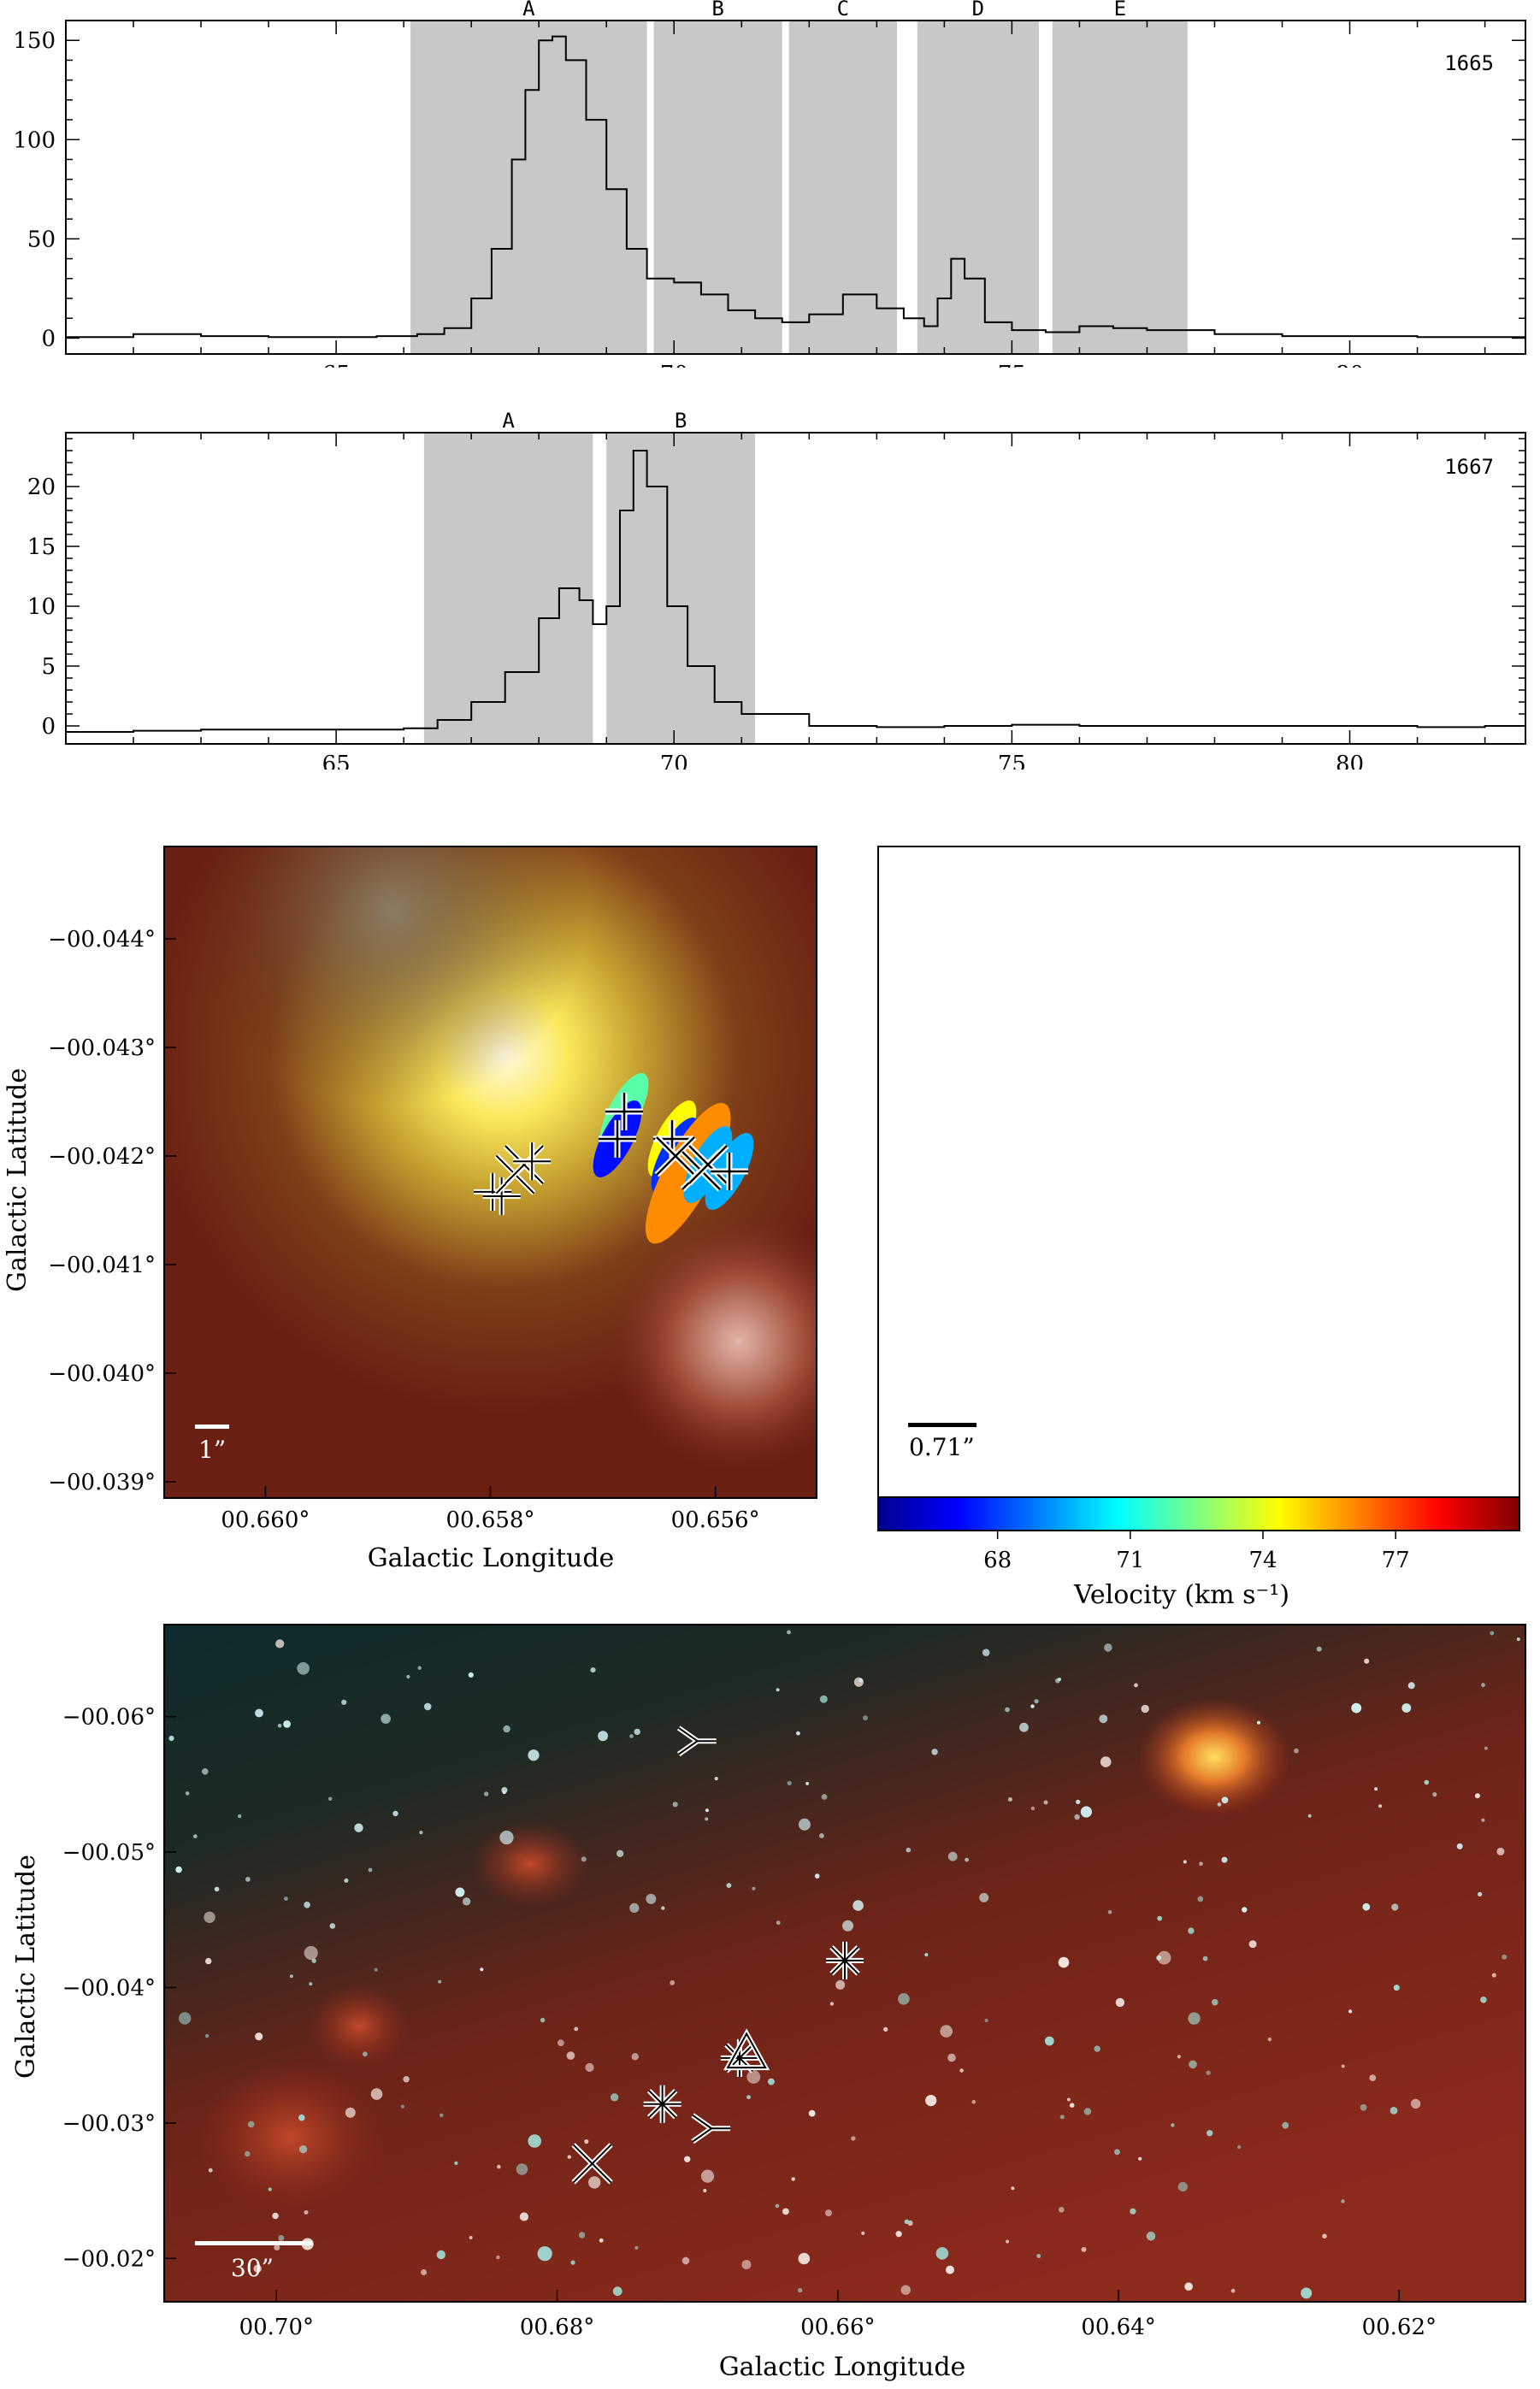 This screenshot has height=2389, width=1540. What do you see at coordinates (359, 2027) in the screenshot?
I see `wide-field-nebula-left` at bounding box center [359, 2027].